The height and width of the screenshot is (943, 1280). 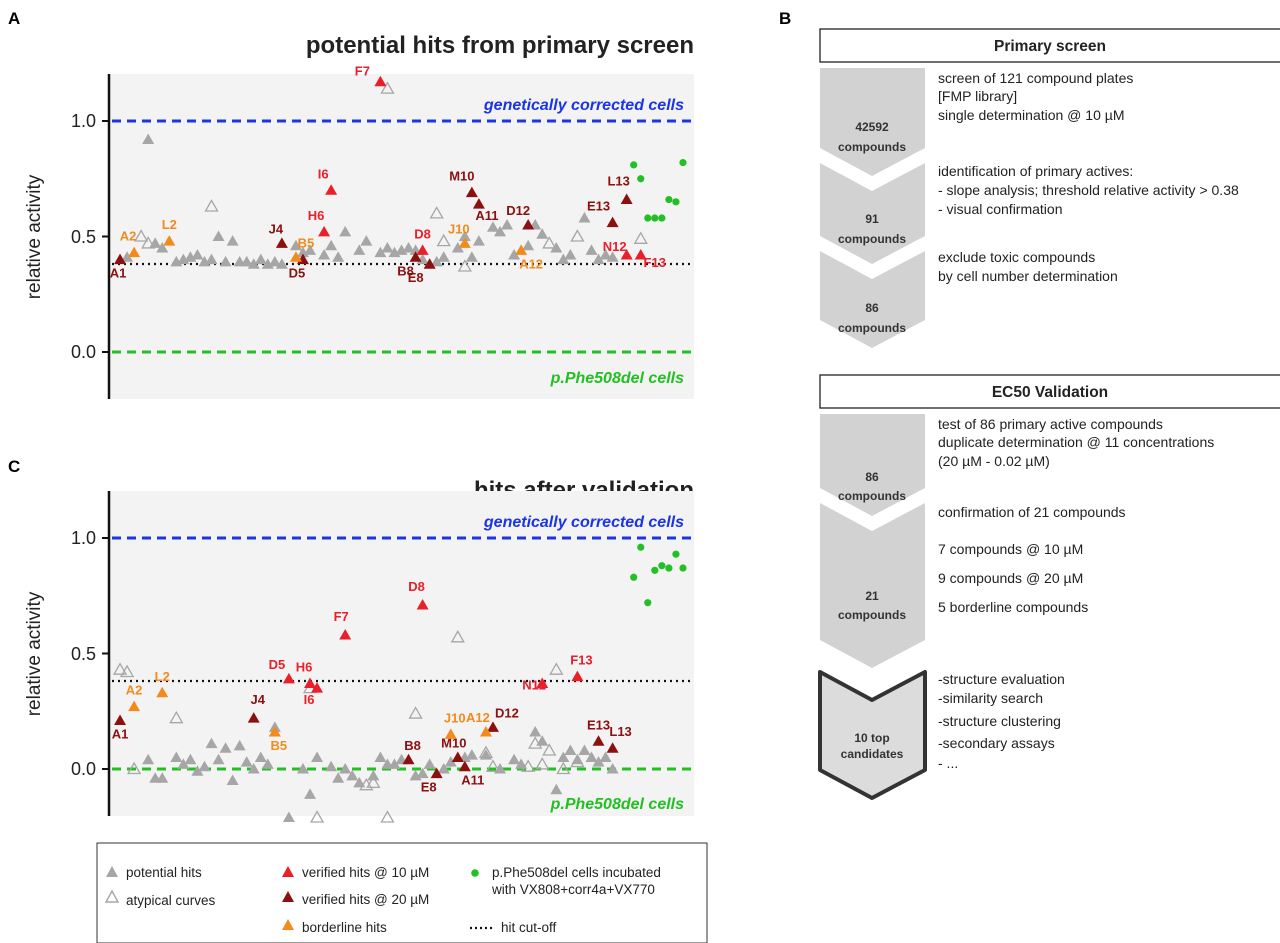 What do you see at coordinates (534, 685) in the screenshot?
I see `panel-c-hit-label-n12: N12` at bounding box center [534, 685].